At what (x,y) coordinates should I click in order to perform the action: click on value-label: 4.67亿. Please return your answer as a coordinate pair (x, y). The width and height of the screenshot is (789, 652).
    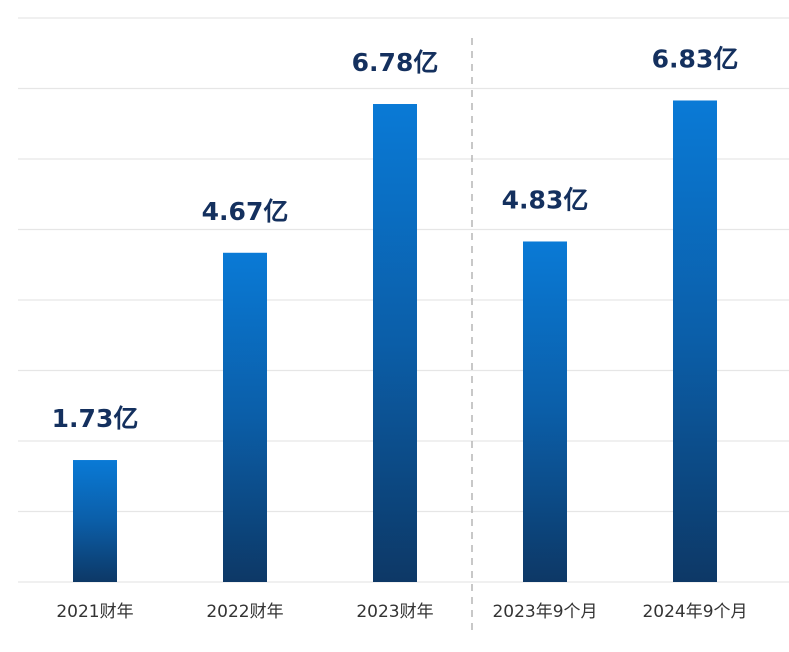
    Looking at the image, I should click on (245, 211).